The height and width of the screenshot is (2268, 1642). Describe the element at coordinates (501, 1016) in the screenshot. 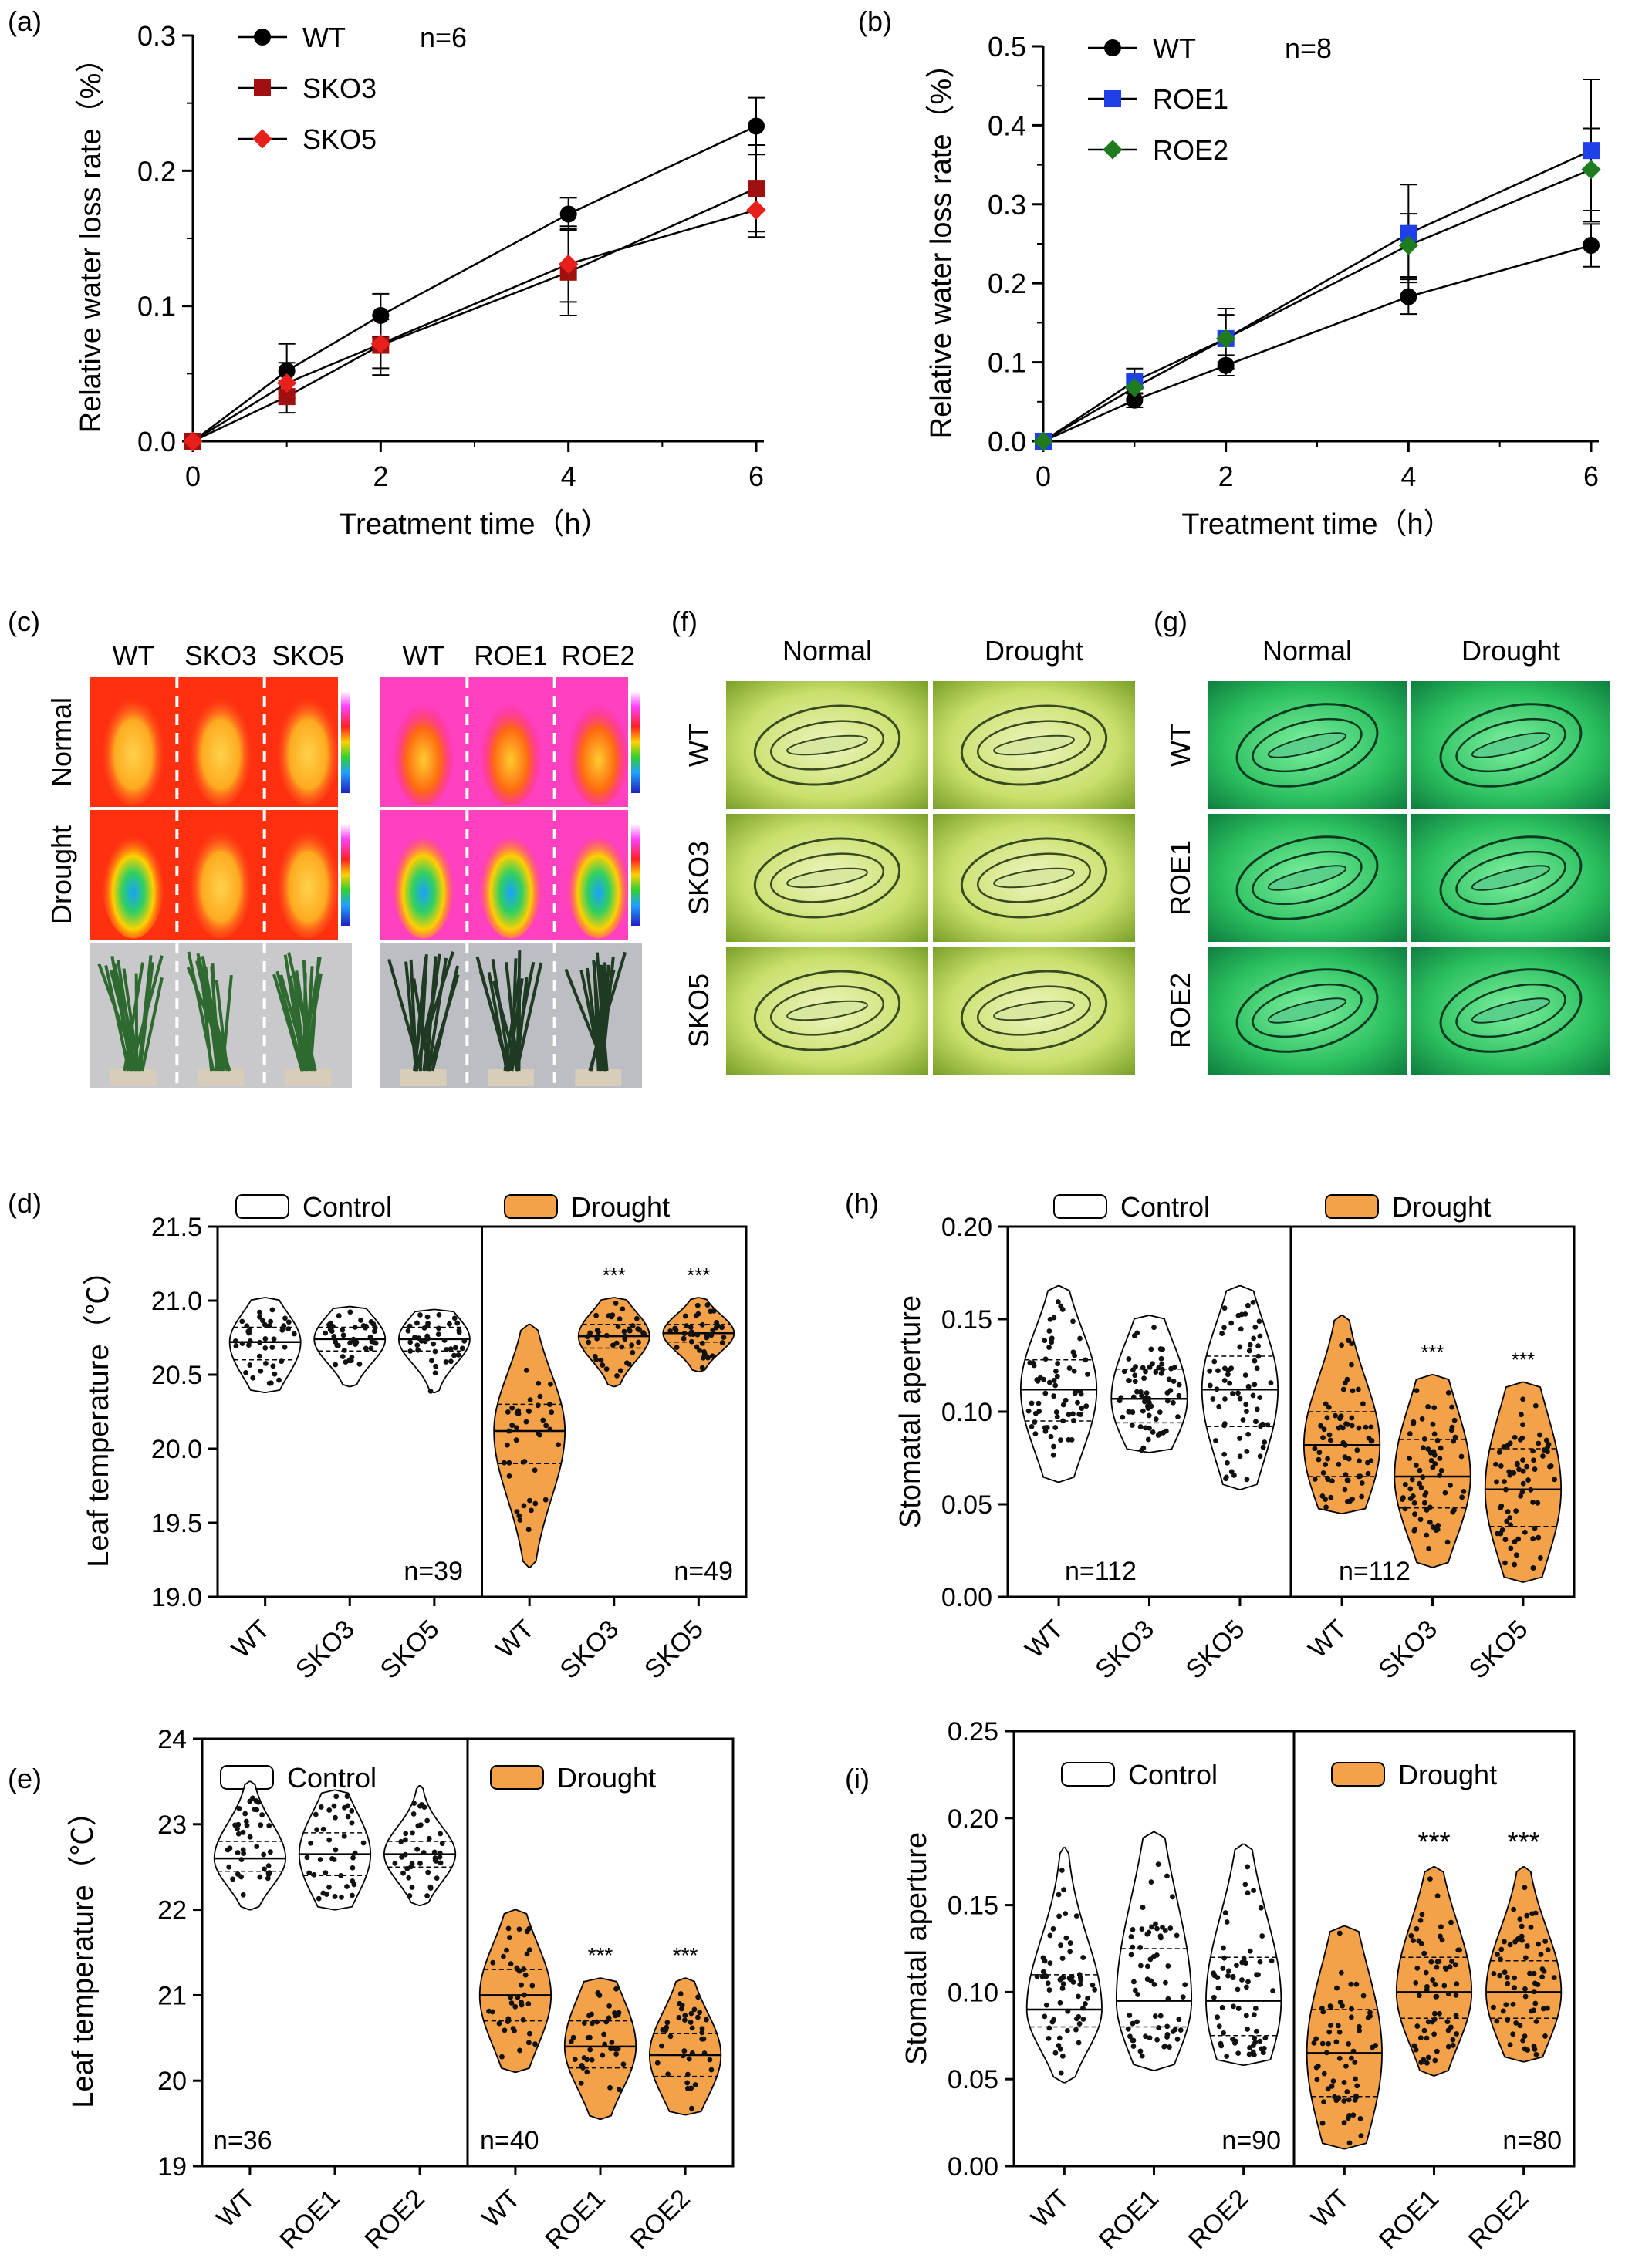

I see `plant-leaf` at that location.